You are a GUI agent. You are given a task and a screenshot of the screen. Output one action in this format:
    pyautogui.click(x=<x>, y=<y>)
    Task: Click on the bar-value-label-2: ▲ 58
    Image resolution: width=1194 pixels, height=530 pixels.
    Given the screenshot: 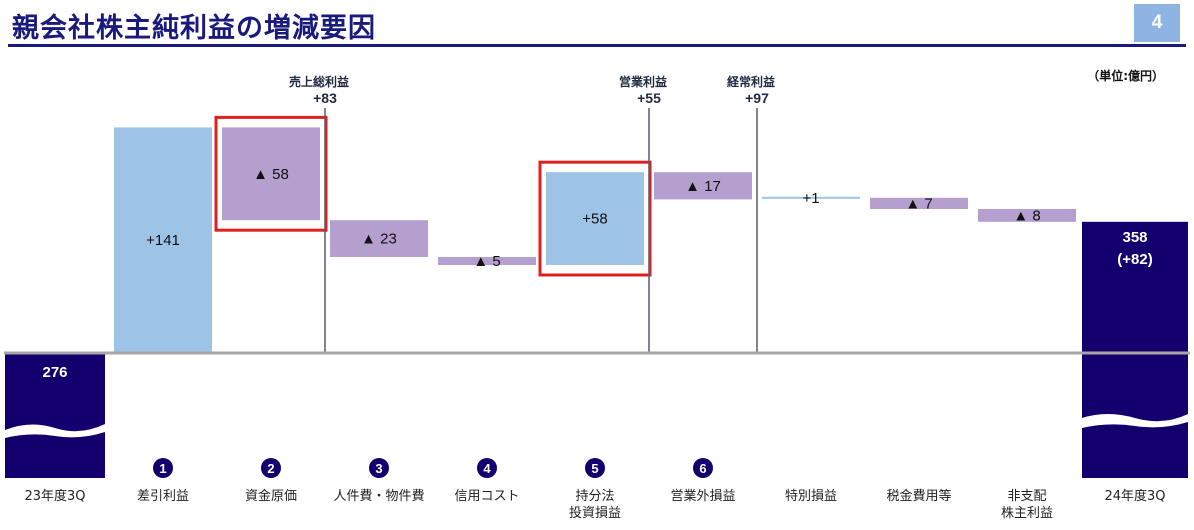 What is the action you would take?
    pyautogui.click(x=271, y=174)
    